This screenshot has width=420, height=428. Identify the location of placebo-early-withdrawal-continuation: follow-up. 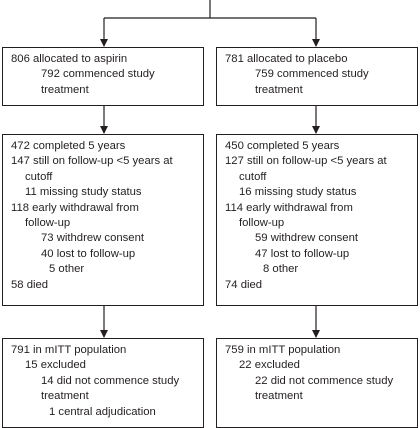
(262, 223).